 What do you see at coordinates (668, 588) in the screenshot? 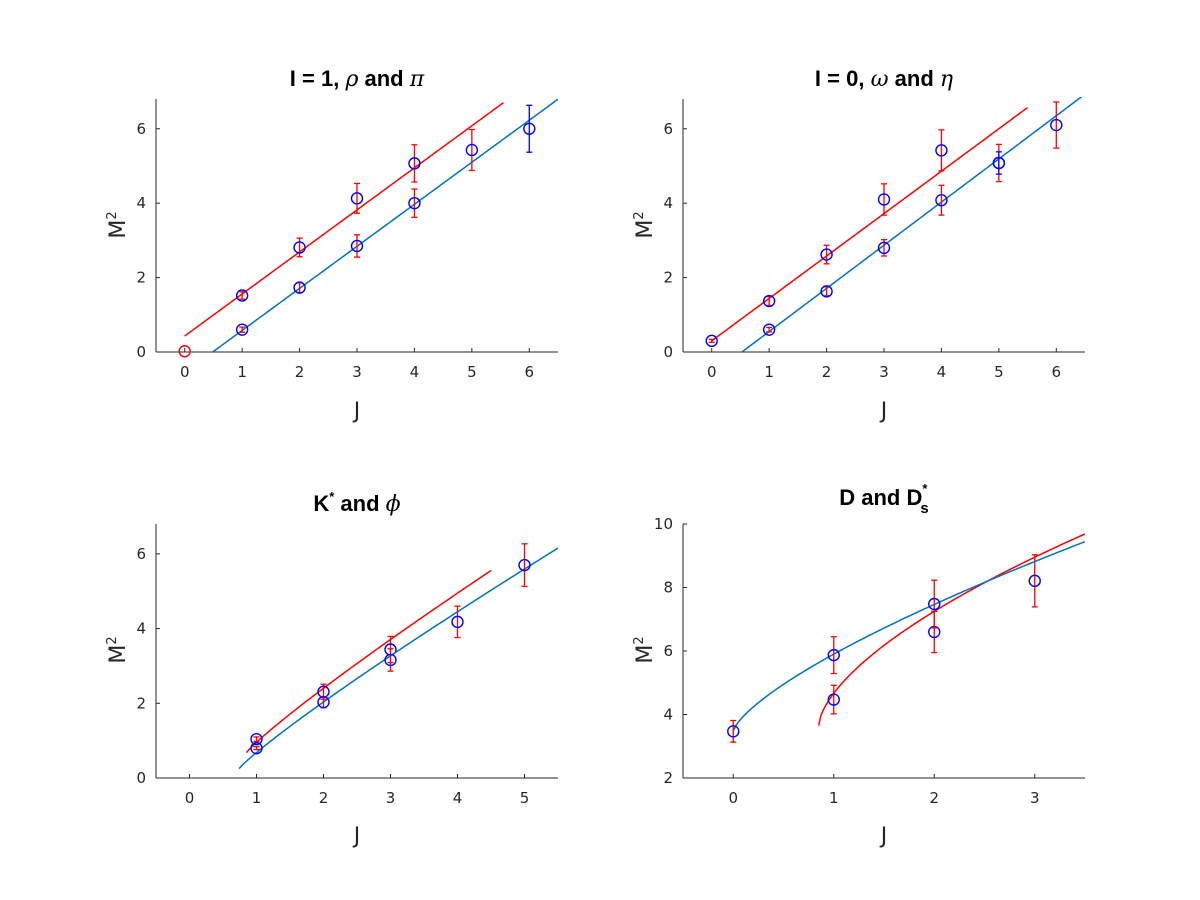
I see `y-tick-label: 8` at bounding box center [668, 588].